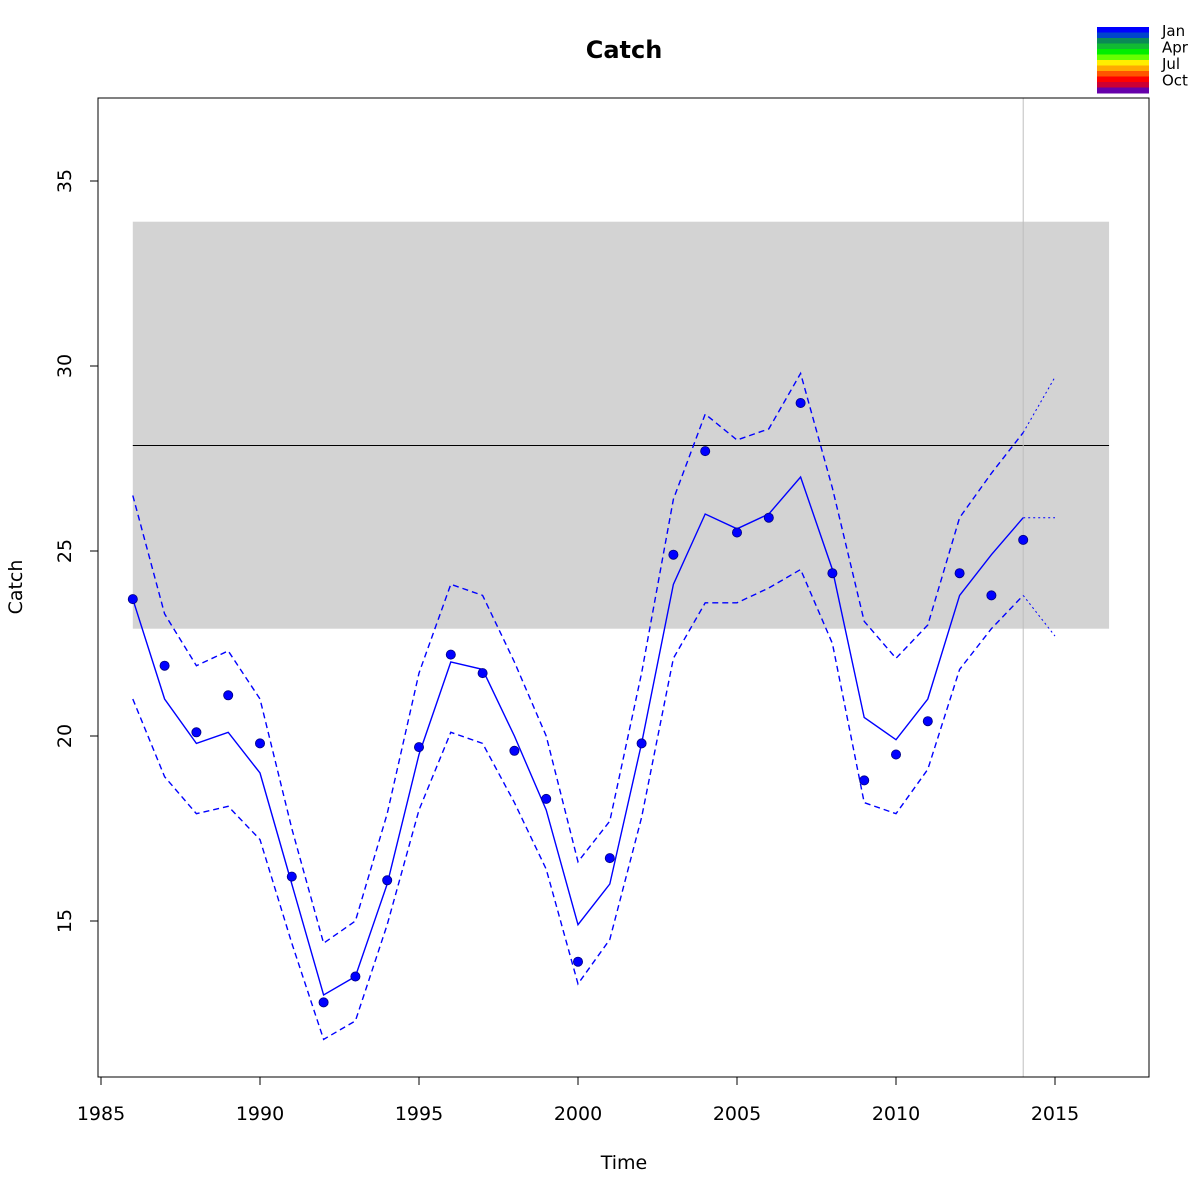 Image resolution: width=1200 pixels, height=1200 pixels. What do you see at coordinates (1175, 81) in the screenshot?
I see `legend-label: Oct` at bounding box center [1175, 81].